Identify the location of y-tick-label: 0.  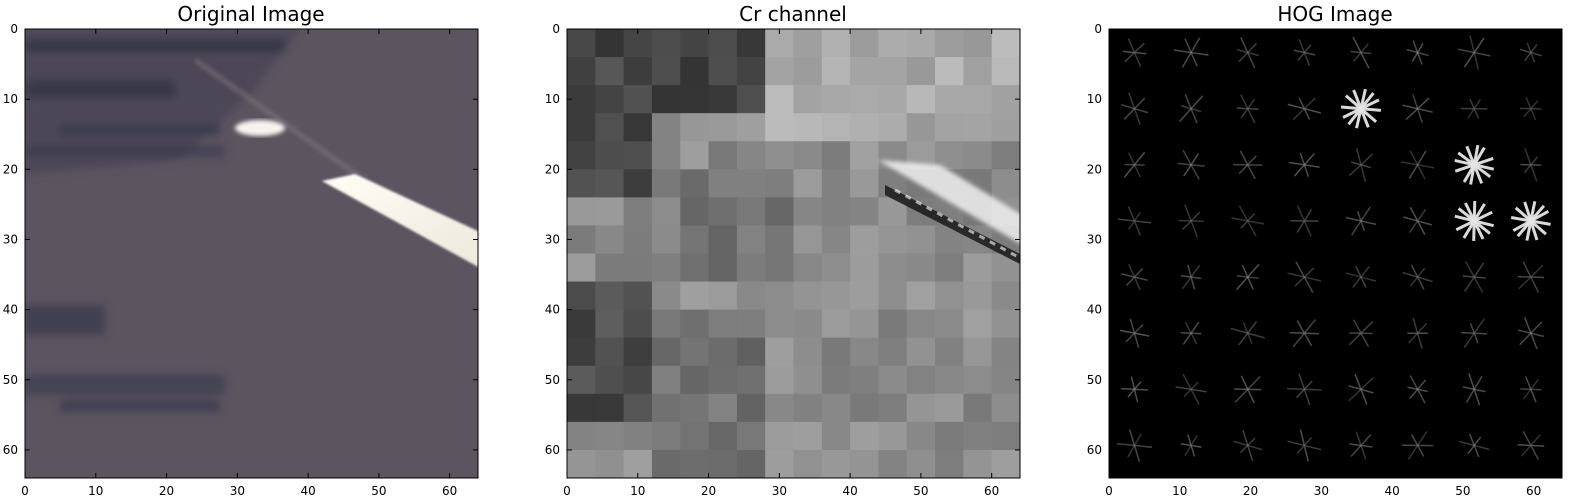
(556, 29).